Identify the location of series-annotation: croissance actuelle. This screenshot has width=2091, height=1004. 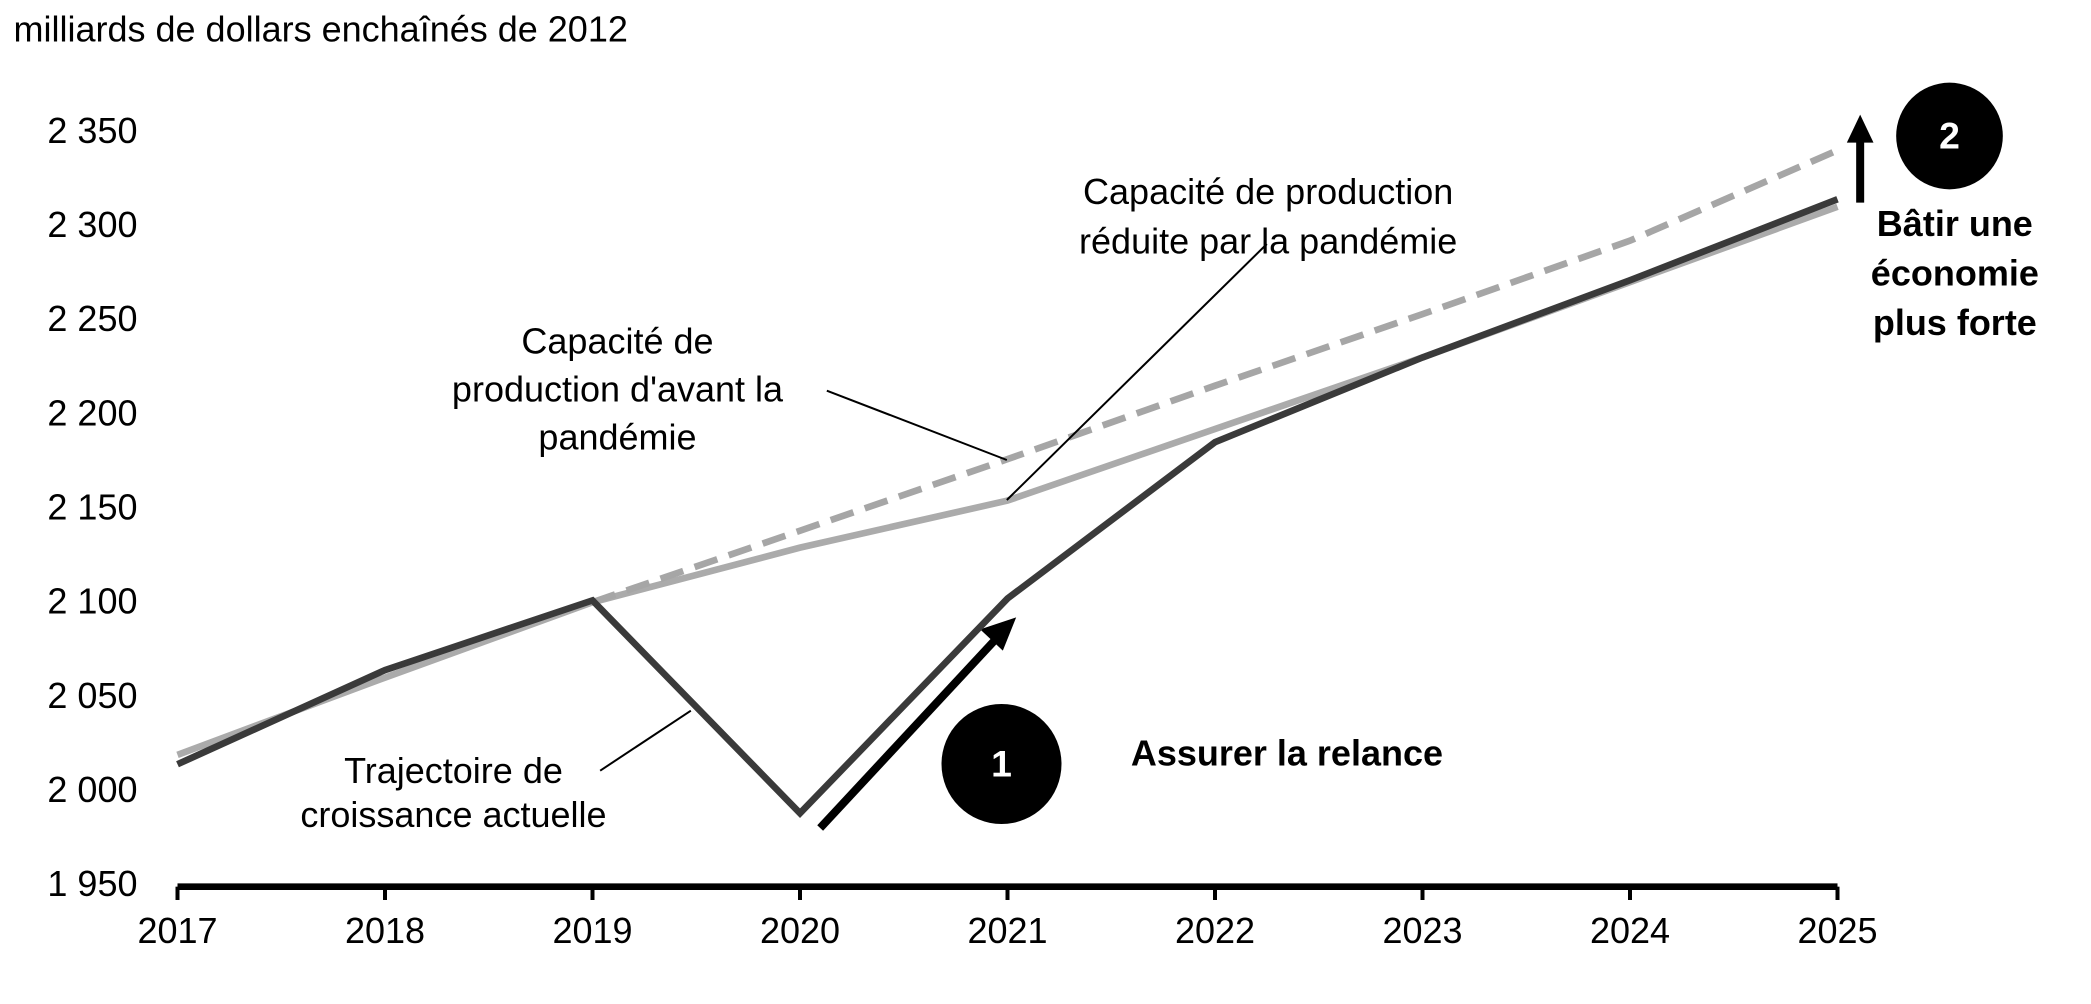
(453, 814).